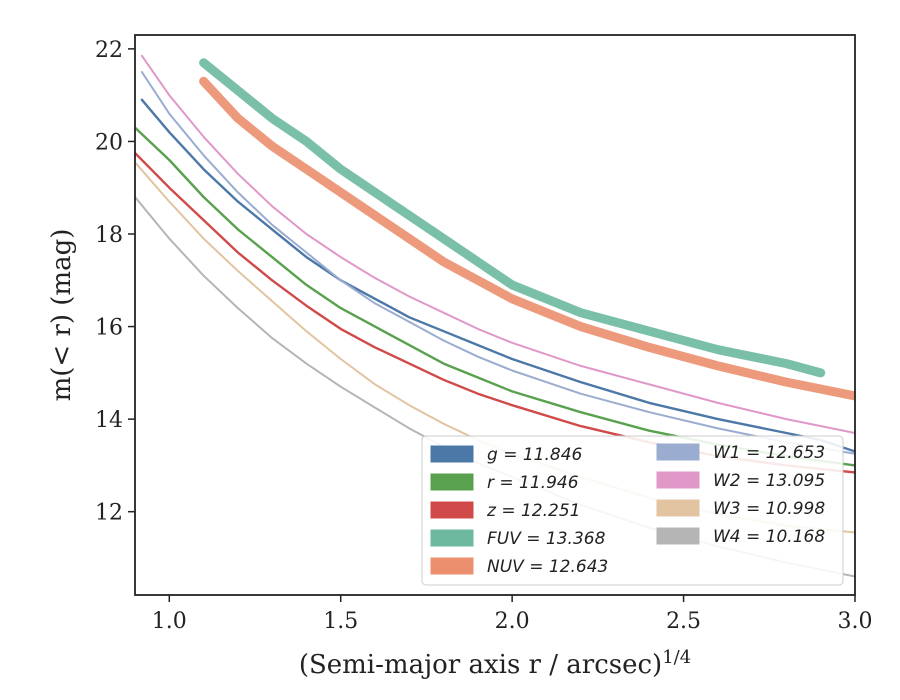 The image size is (900, 700). Describe the element at coordinates (452, 510) in the screenshot. I see `legend-swatch-z` at that location.